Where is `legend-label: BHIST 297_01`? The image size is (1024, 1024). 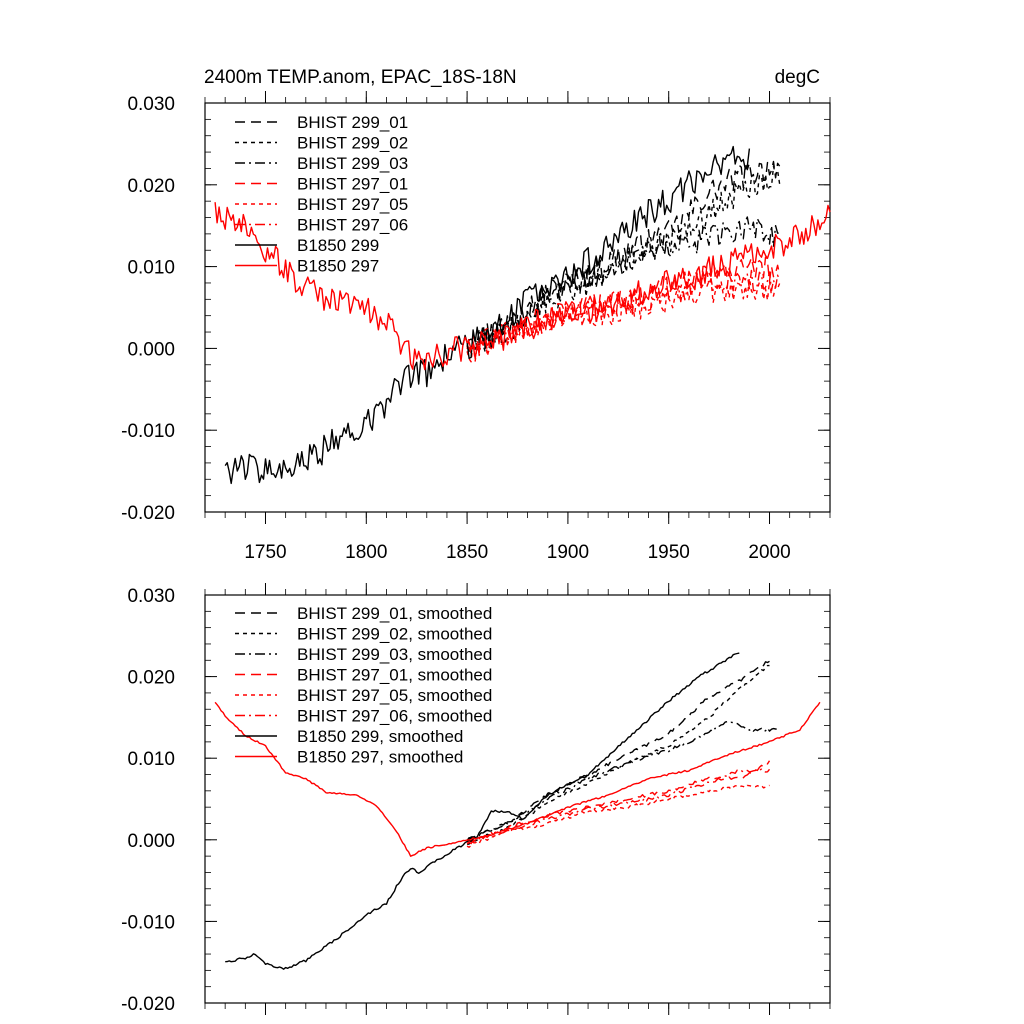 legend-label: BHIST 297_01 is located at coordinates (352, 184).